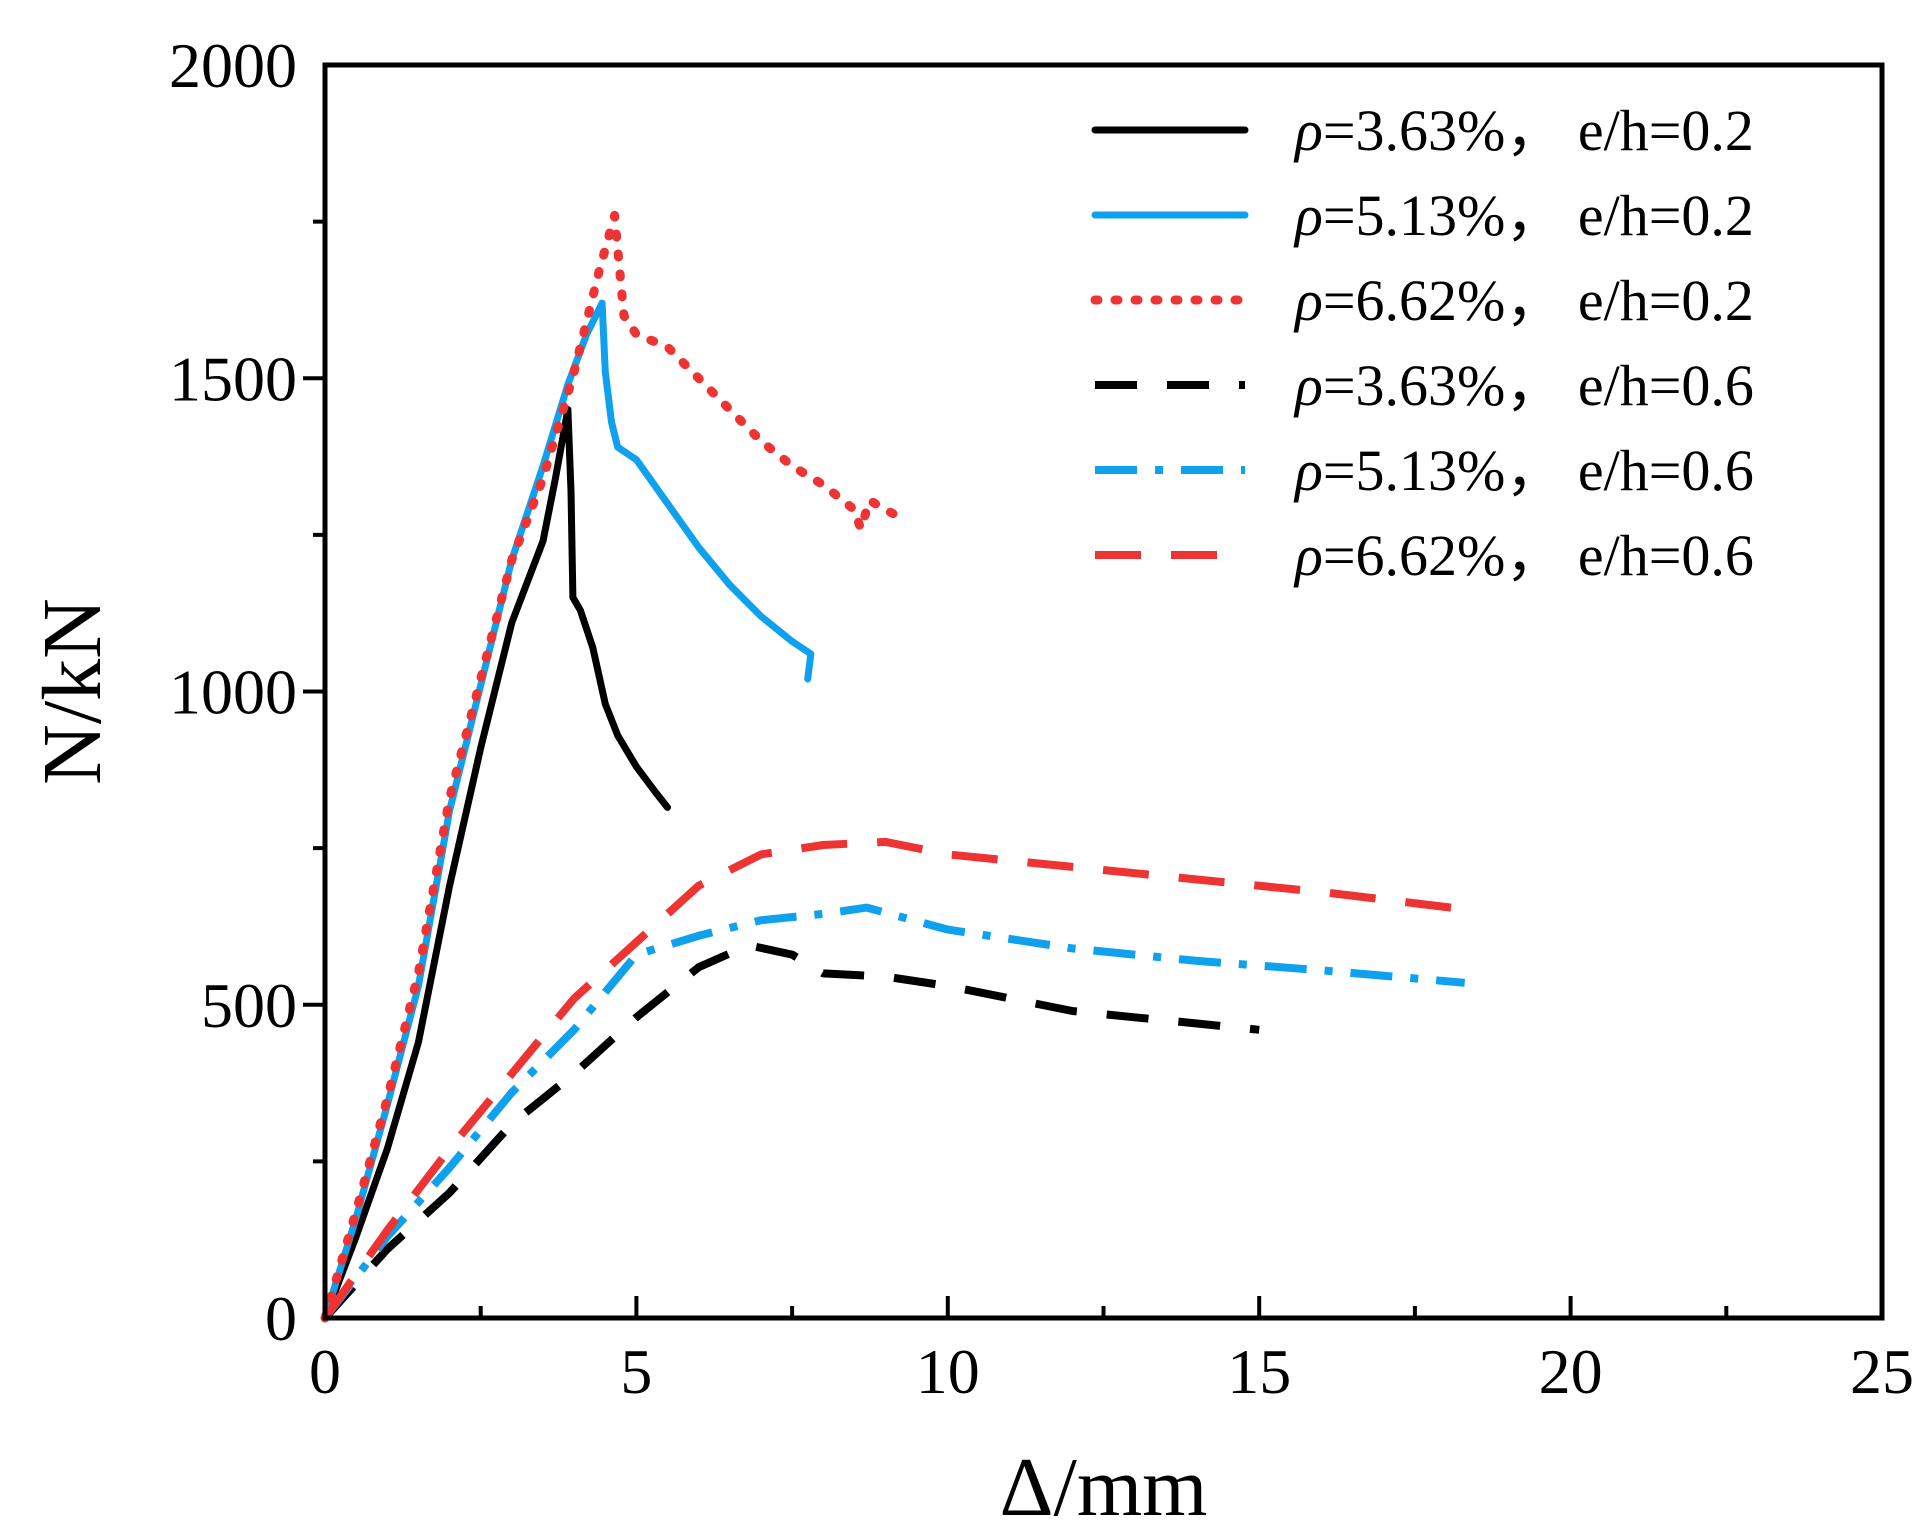 Image resolution: width=1921 pixels, height=1539 pixels. What do you see at coordinates (1538, 130) in the screenshot?
I see `legend-label-text: =3.63%， e/h=0.2` at bounding box center [1538, 130].